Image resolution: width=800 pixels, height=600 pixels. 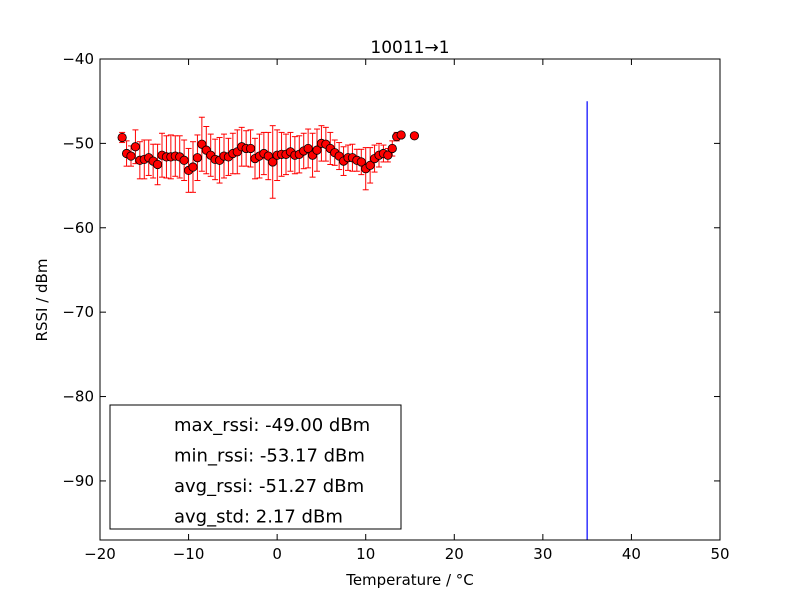 I want to click on y-tick-label: −70, so click(x=78, y=312).